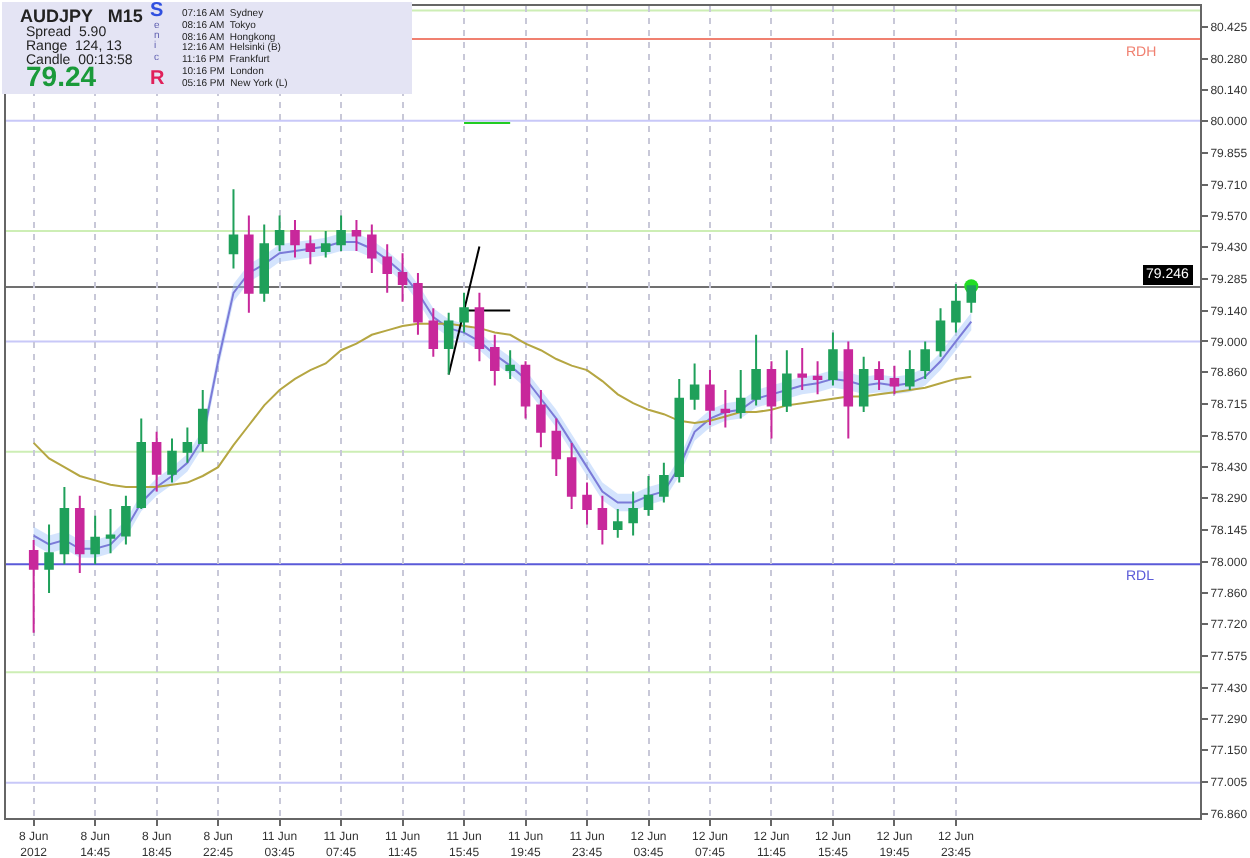 The width and height of the screenshot is (1250, 858). What do you see at coordinates (81, 16) in the screenshot?
I see `annotation: AUDJPY M15` at bounding box center [81, 16].